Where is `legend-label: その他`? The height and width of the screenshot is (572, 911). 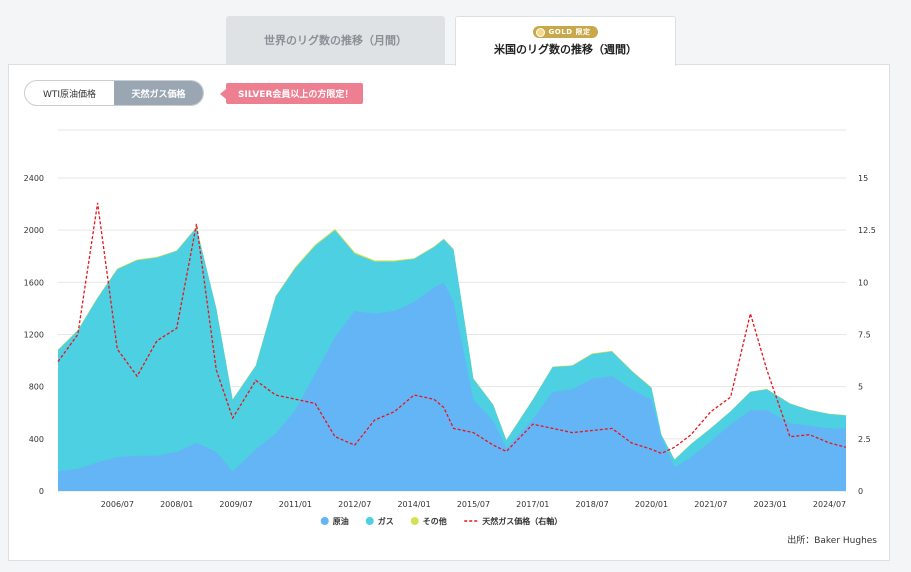 legend-label: その他 is located at coordinates (435, 521).